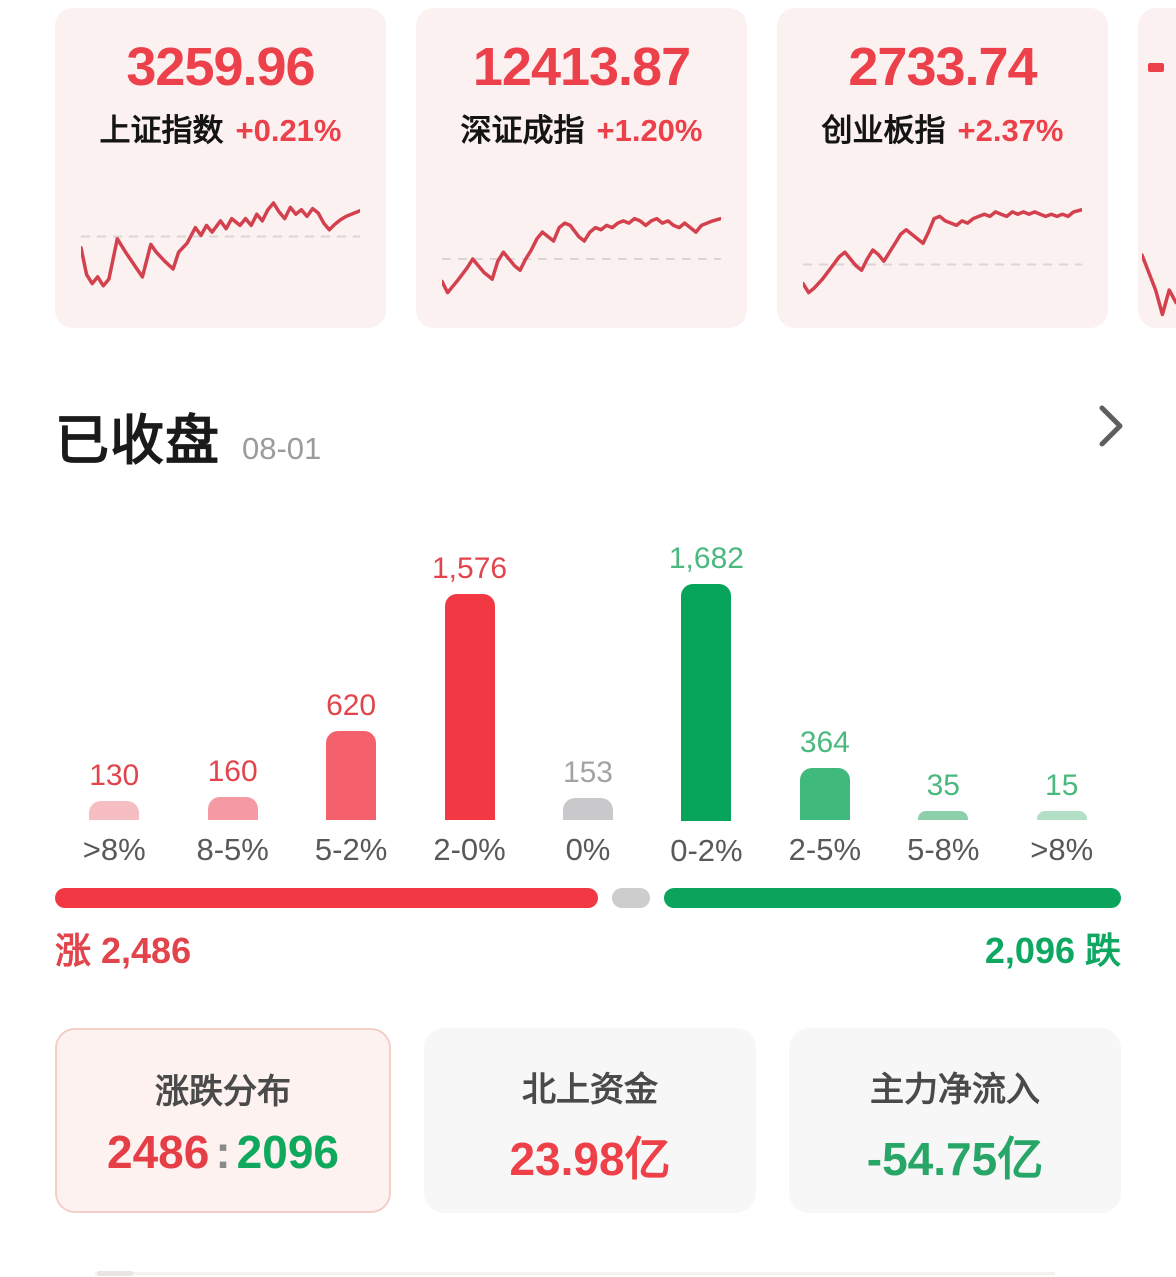 The image size is (1176, 1277). Describe the element at coordinates (137, 441) in the screenshot. I see `market-status-title: 已收盘` at that location.